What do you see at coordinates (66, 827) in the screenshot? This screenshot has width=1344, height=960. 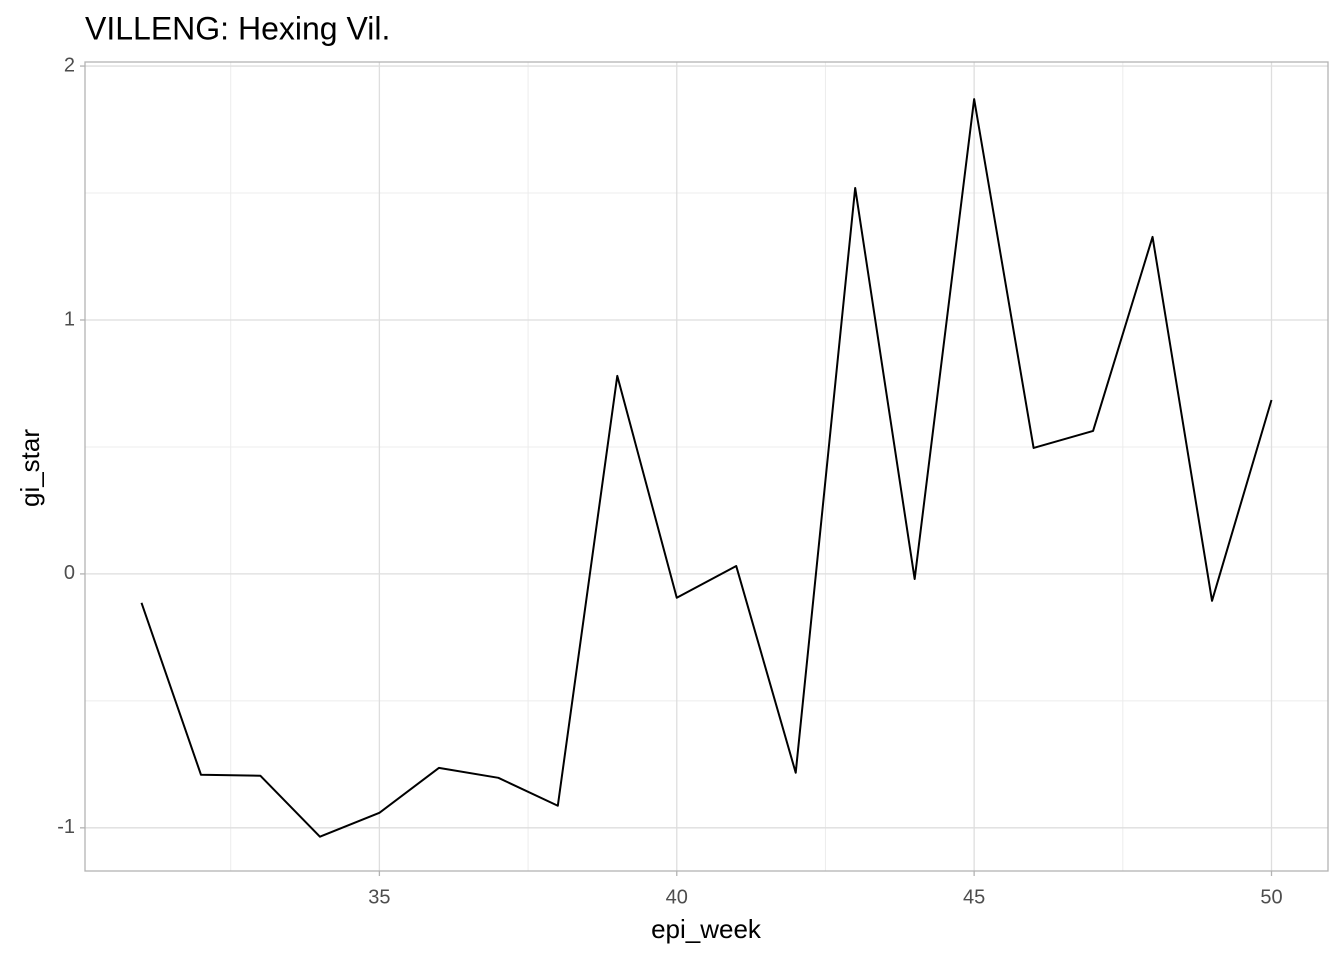 I see `y-tick-label: -1` at bounding box center [66, 827].